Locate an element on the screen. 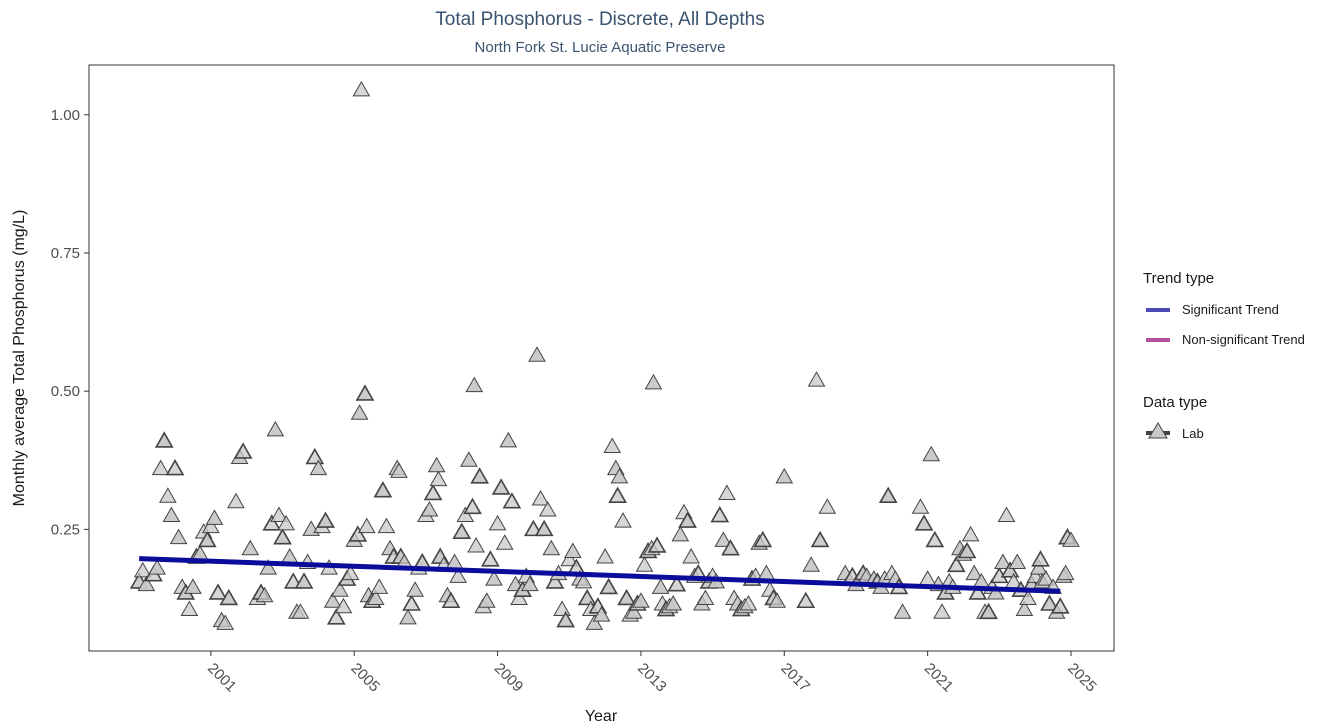 Image resolution: width=1343 pixels, height=728 pixels. x-axis-title: Year is located at coordinates (601, 716).